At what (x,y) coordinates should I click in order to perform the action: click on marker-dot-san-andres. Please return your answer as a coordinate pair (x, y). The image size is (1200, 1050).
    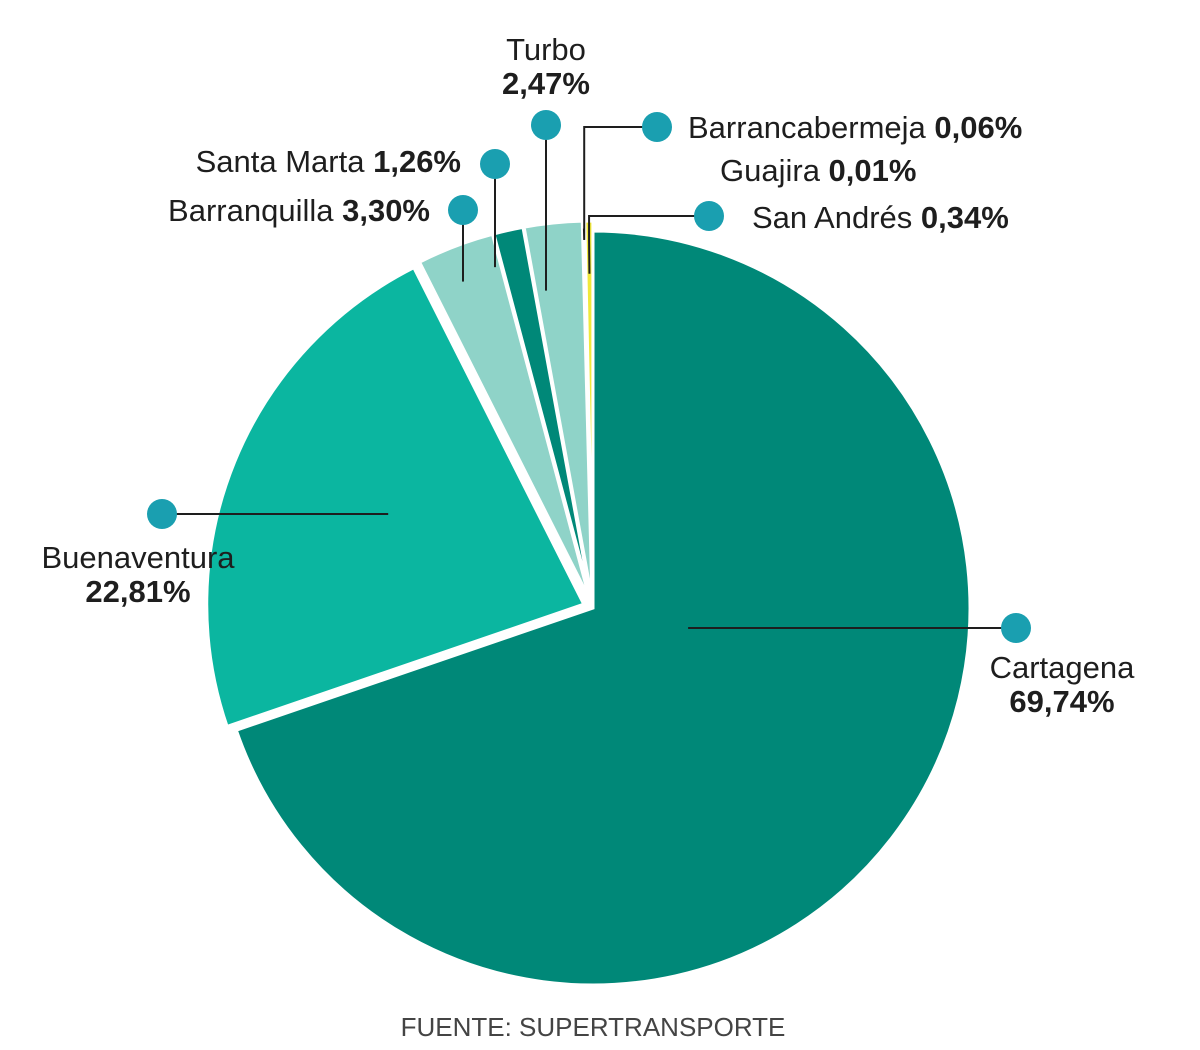
    Looking at the image, I should click on (709, 216).